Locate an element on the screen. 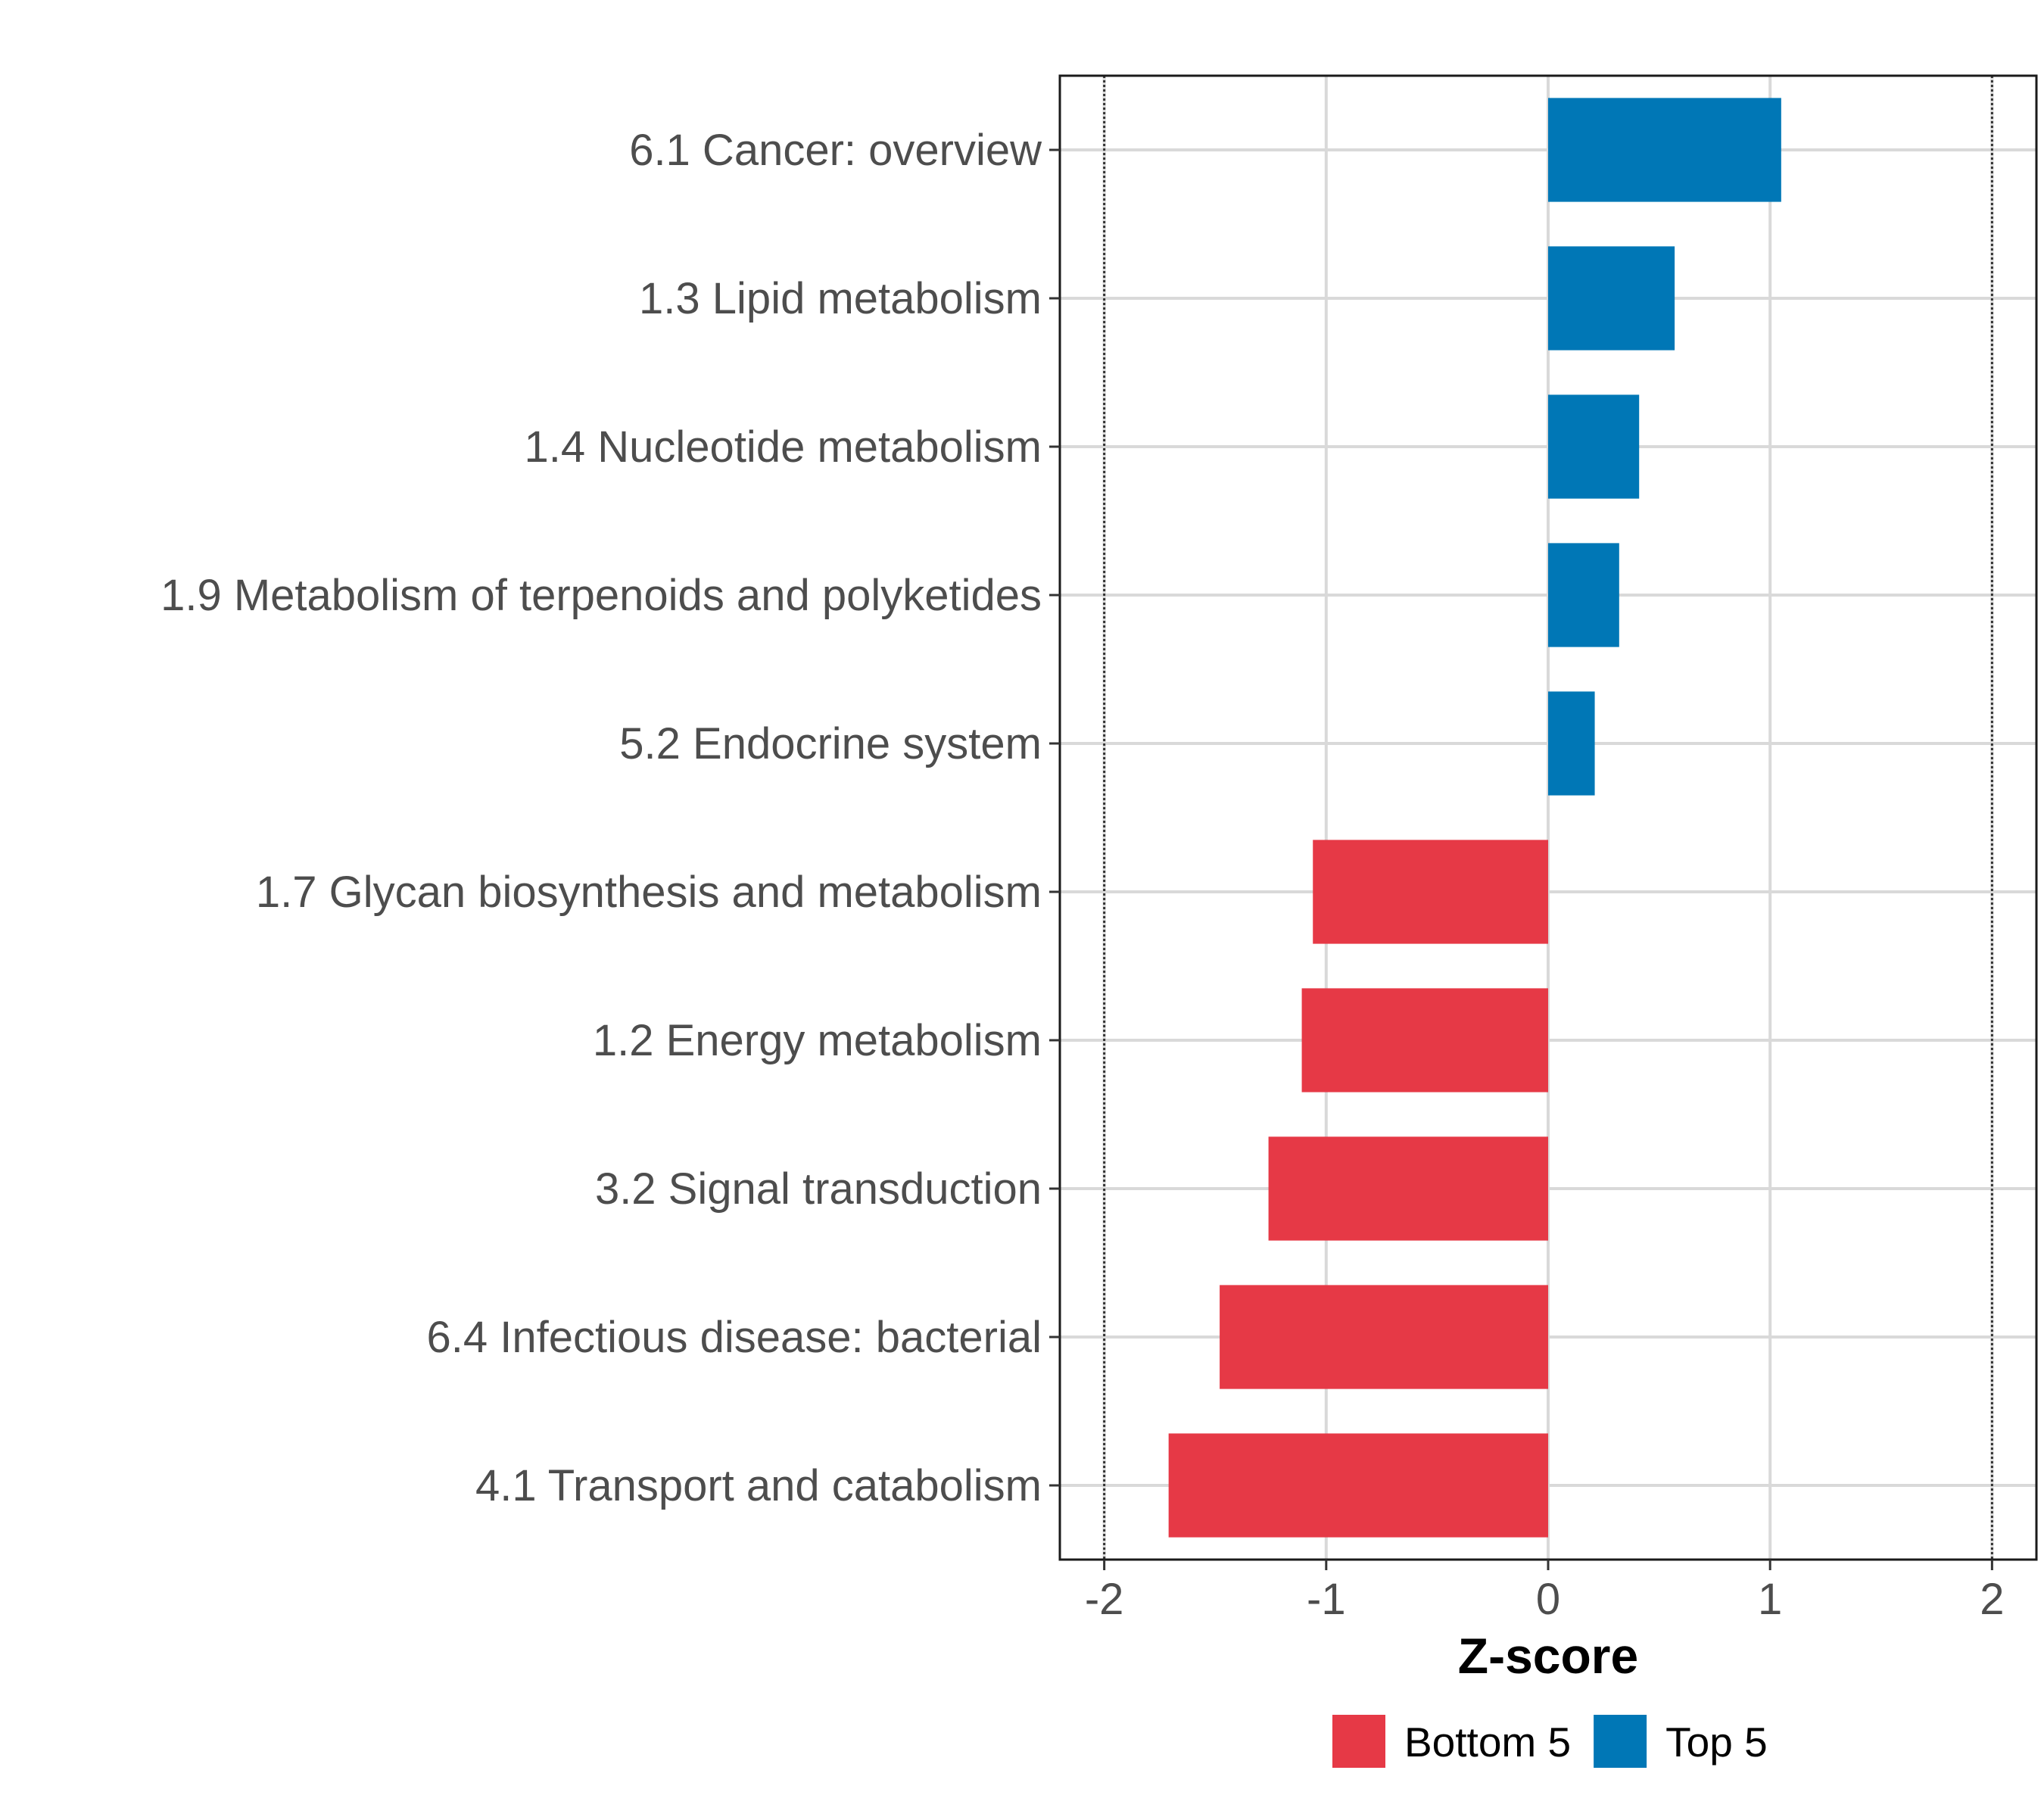 The height and width of the screenshot is (1817, 2044). x-axis: -2 -1 0 1 2 is located at coordinates (1544, 1592).